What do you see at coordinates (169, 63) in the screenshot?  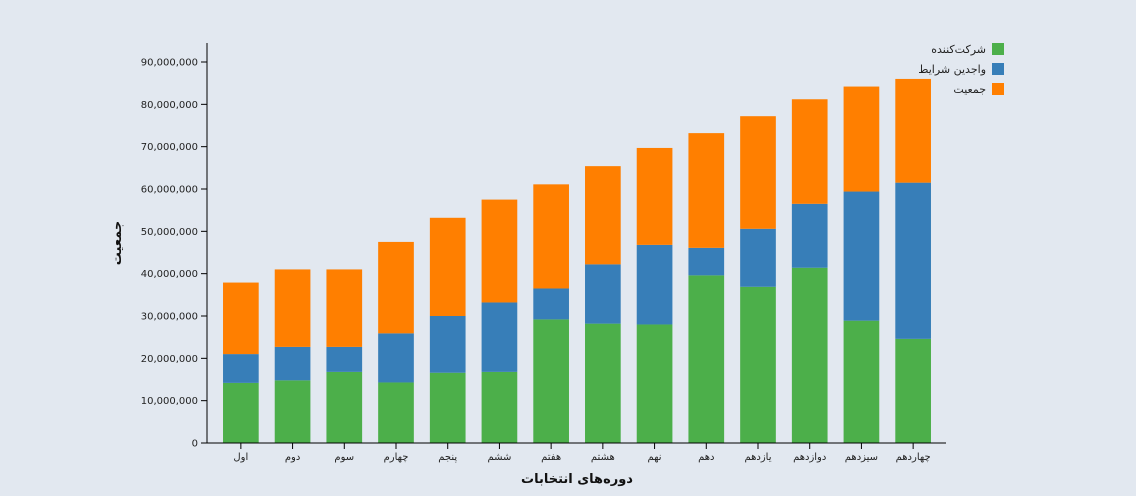 I see `y-tick-label: 90,000,000` at bounding box center [169, 63].